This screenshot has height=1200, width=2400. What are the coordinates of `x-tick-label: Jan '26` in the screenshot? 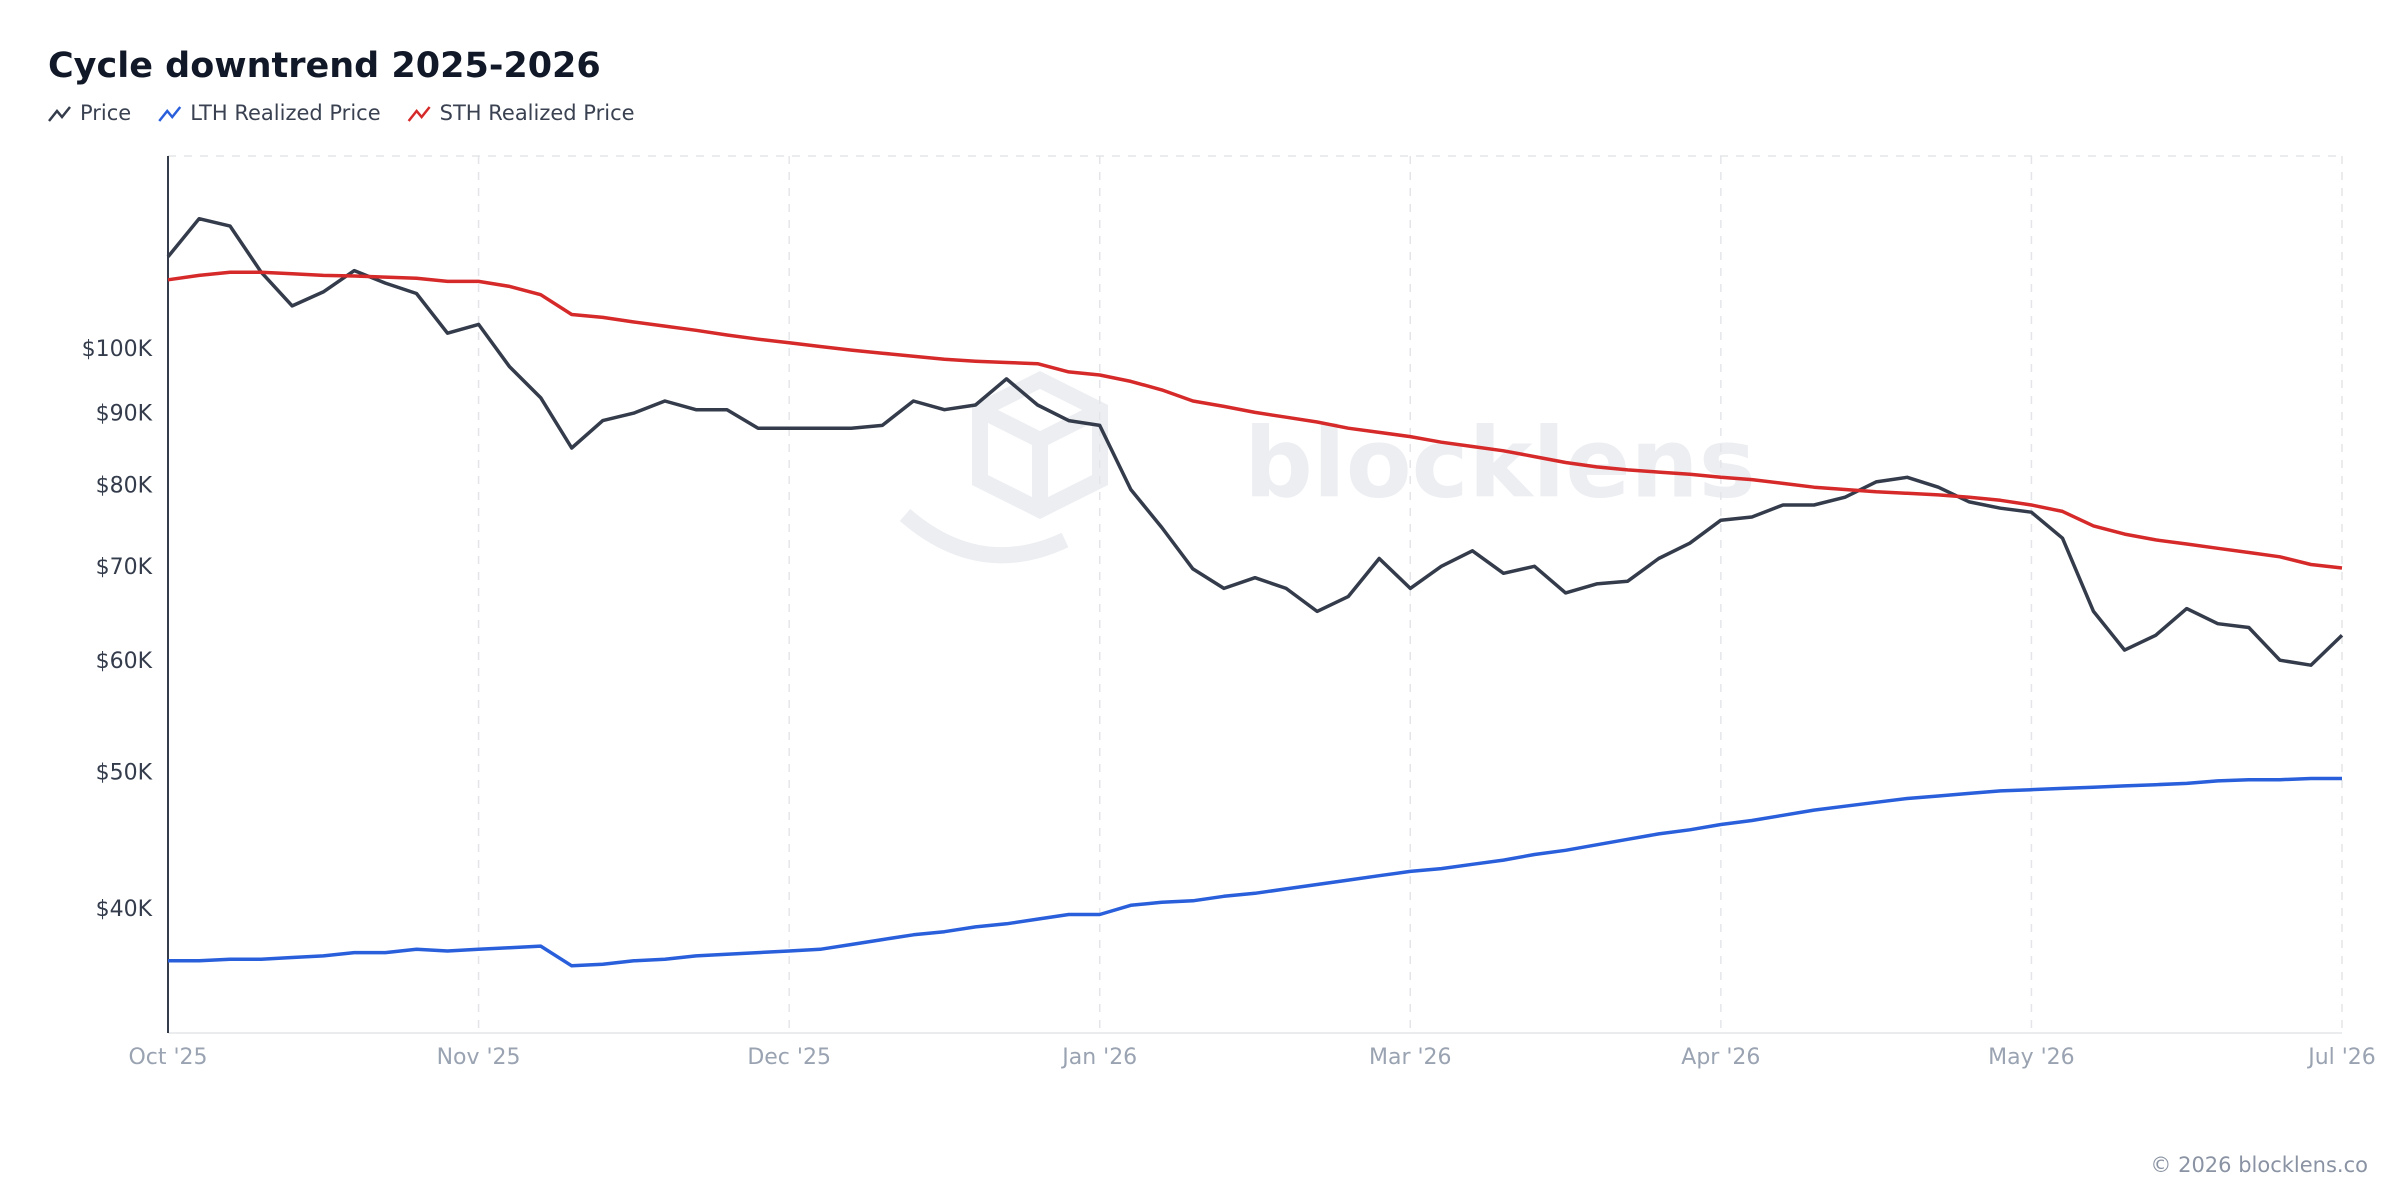 It's located at (1098, 1057).